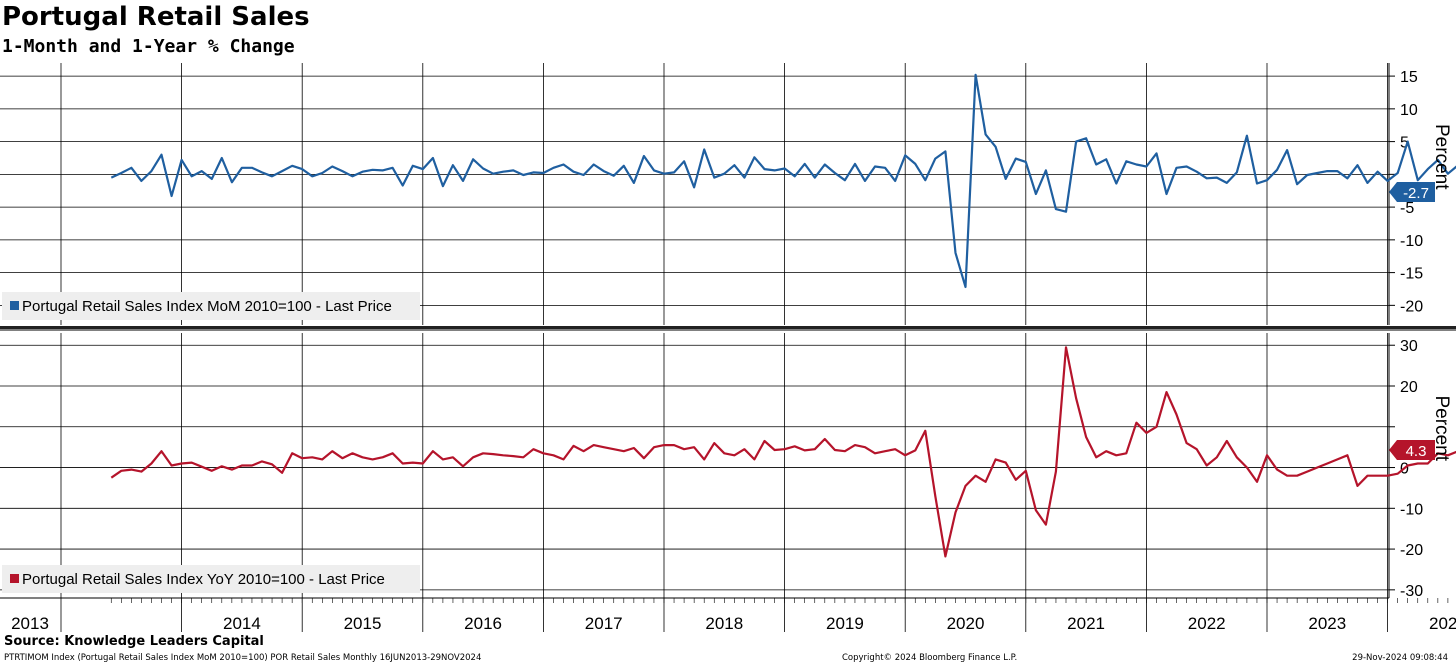 This screenshot has width=1456, height=666. Describe the element at coordinates (1416, 193) in the screenshot. I see `last-value-label: -2.7` at that location.